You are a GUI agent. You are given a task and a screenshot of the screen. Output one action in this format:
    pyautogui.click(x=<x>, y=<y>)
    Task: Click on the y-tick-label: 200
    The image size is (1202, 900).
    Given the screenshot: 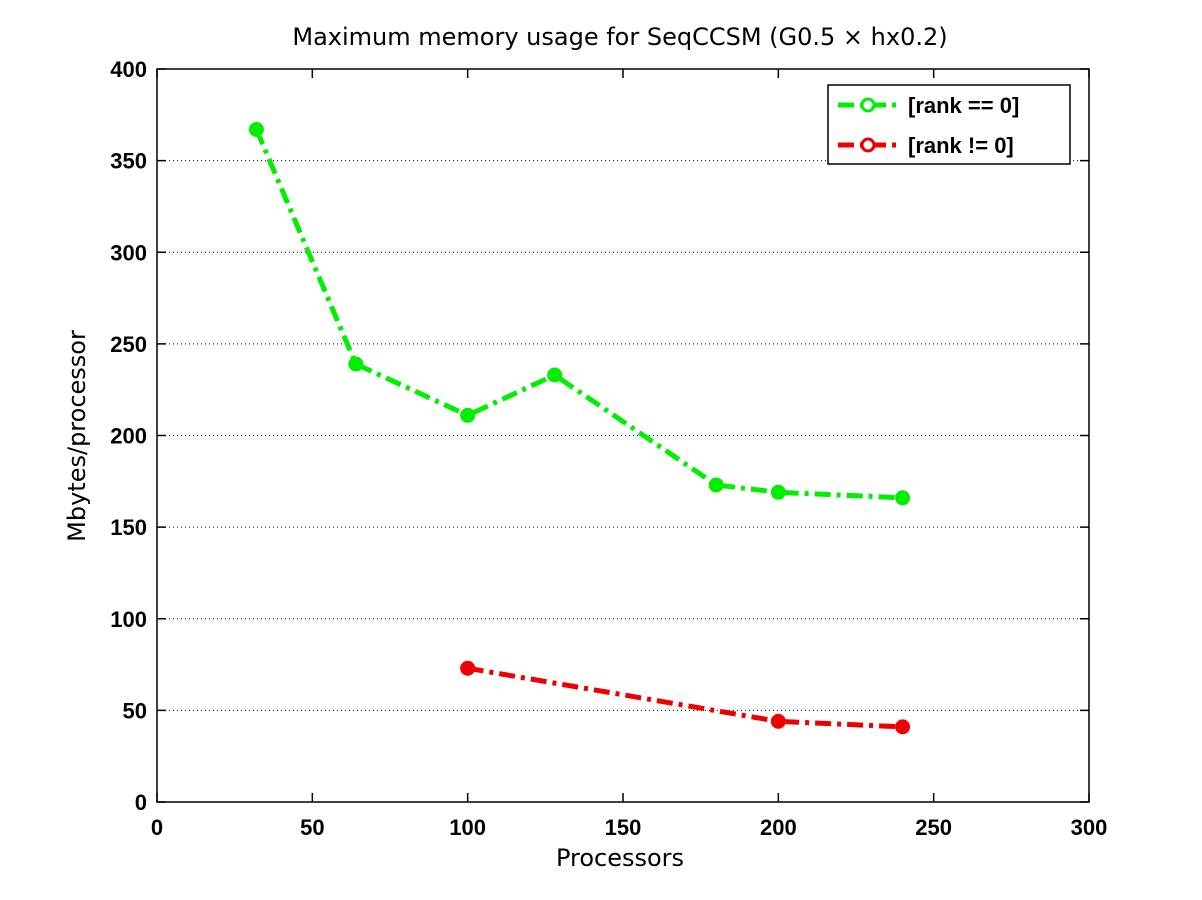 What is the action you would take?
    pyautogui.click(x=128, y=436)
    